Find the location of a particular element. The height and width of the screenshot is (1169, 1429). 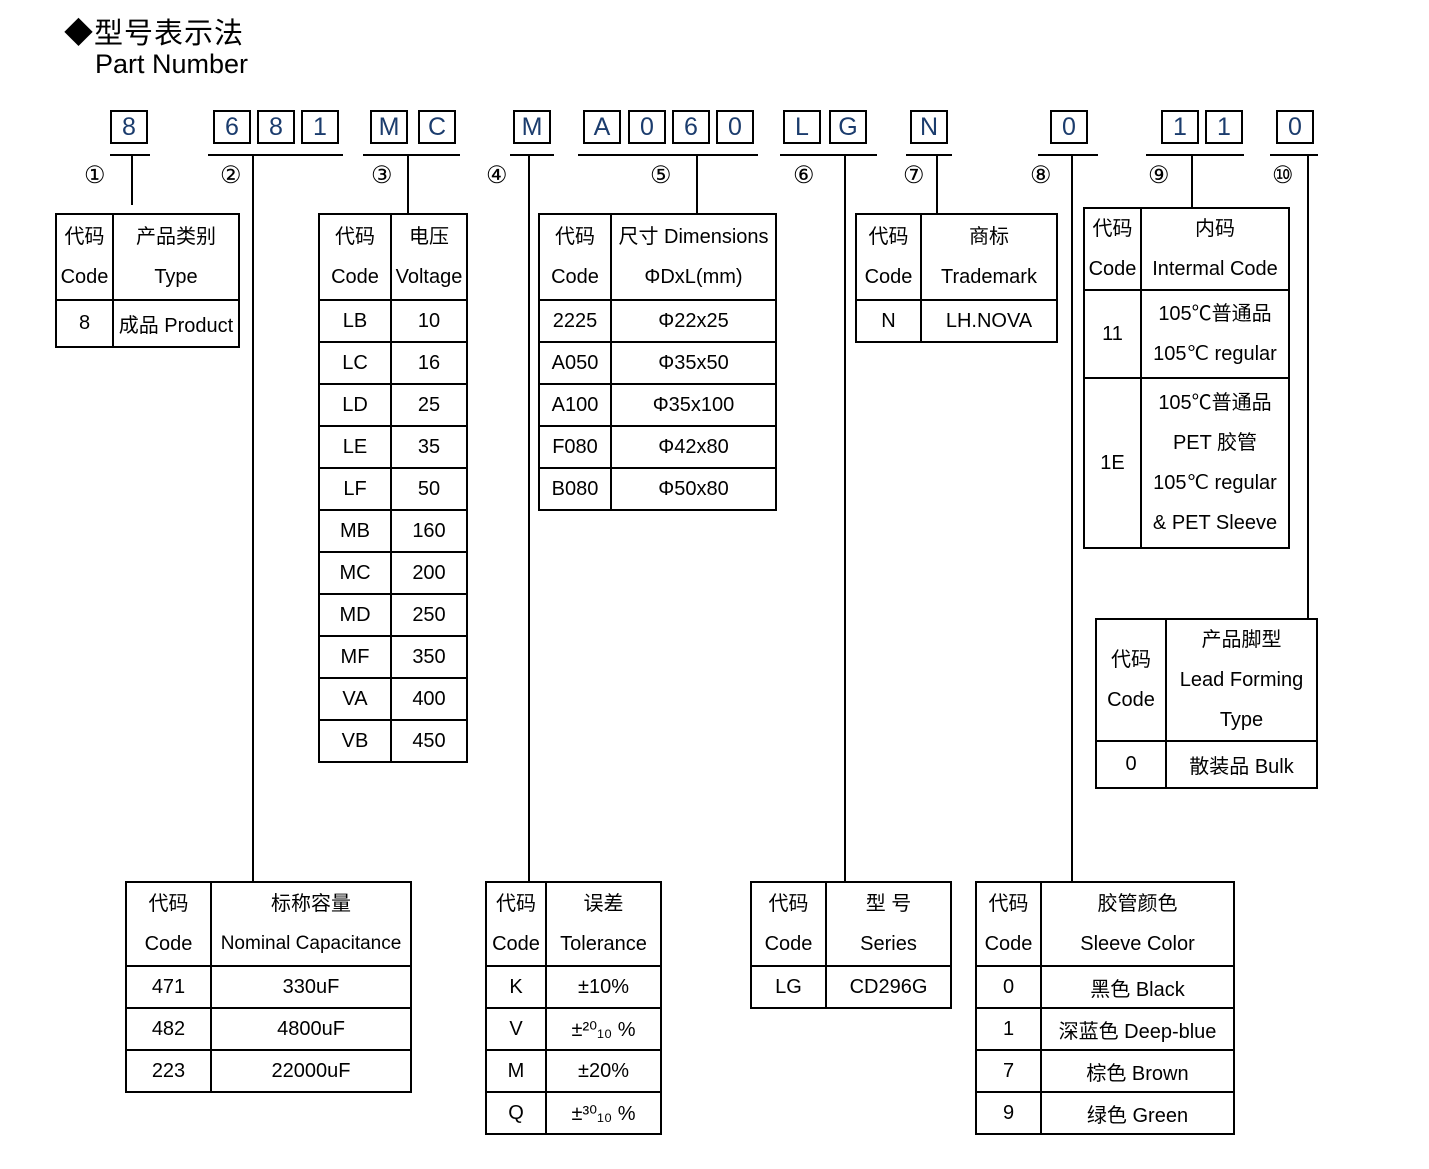

cell: 深蓝色 Deep-blue is located at coordinates (1137, 1029).